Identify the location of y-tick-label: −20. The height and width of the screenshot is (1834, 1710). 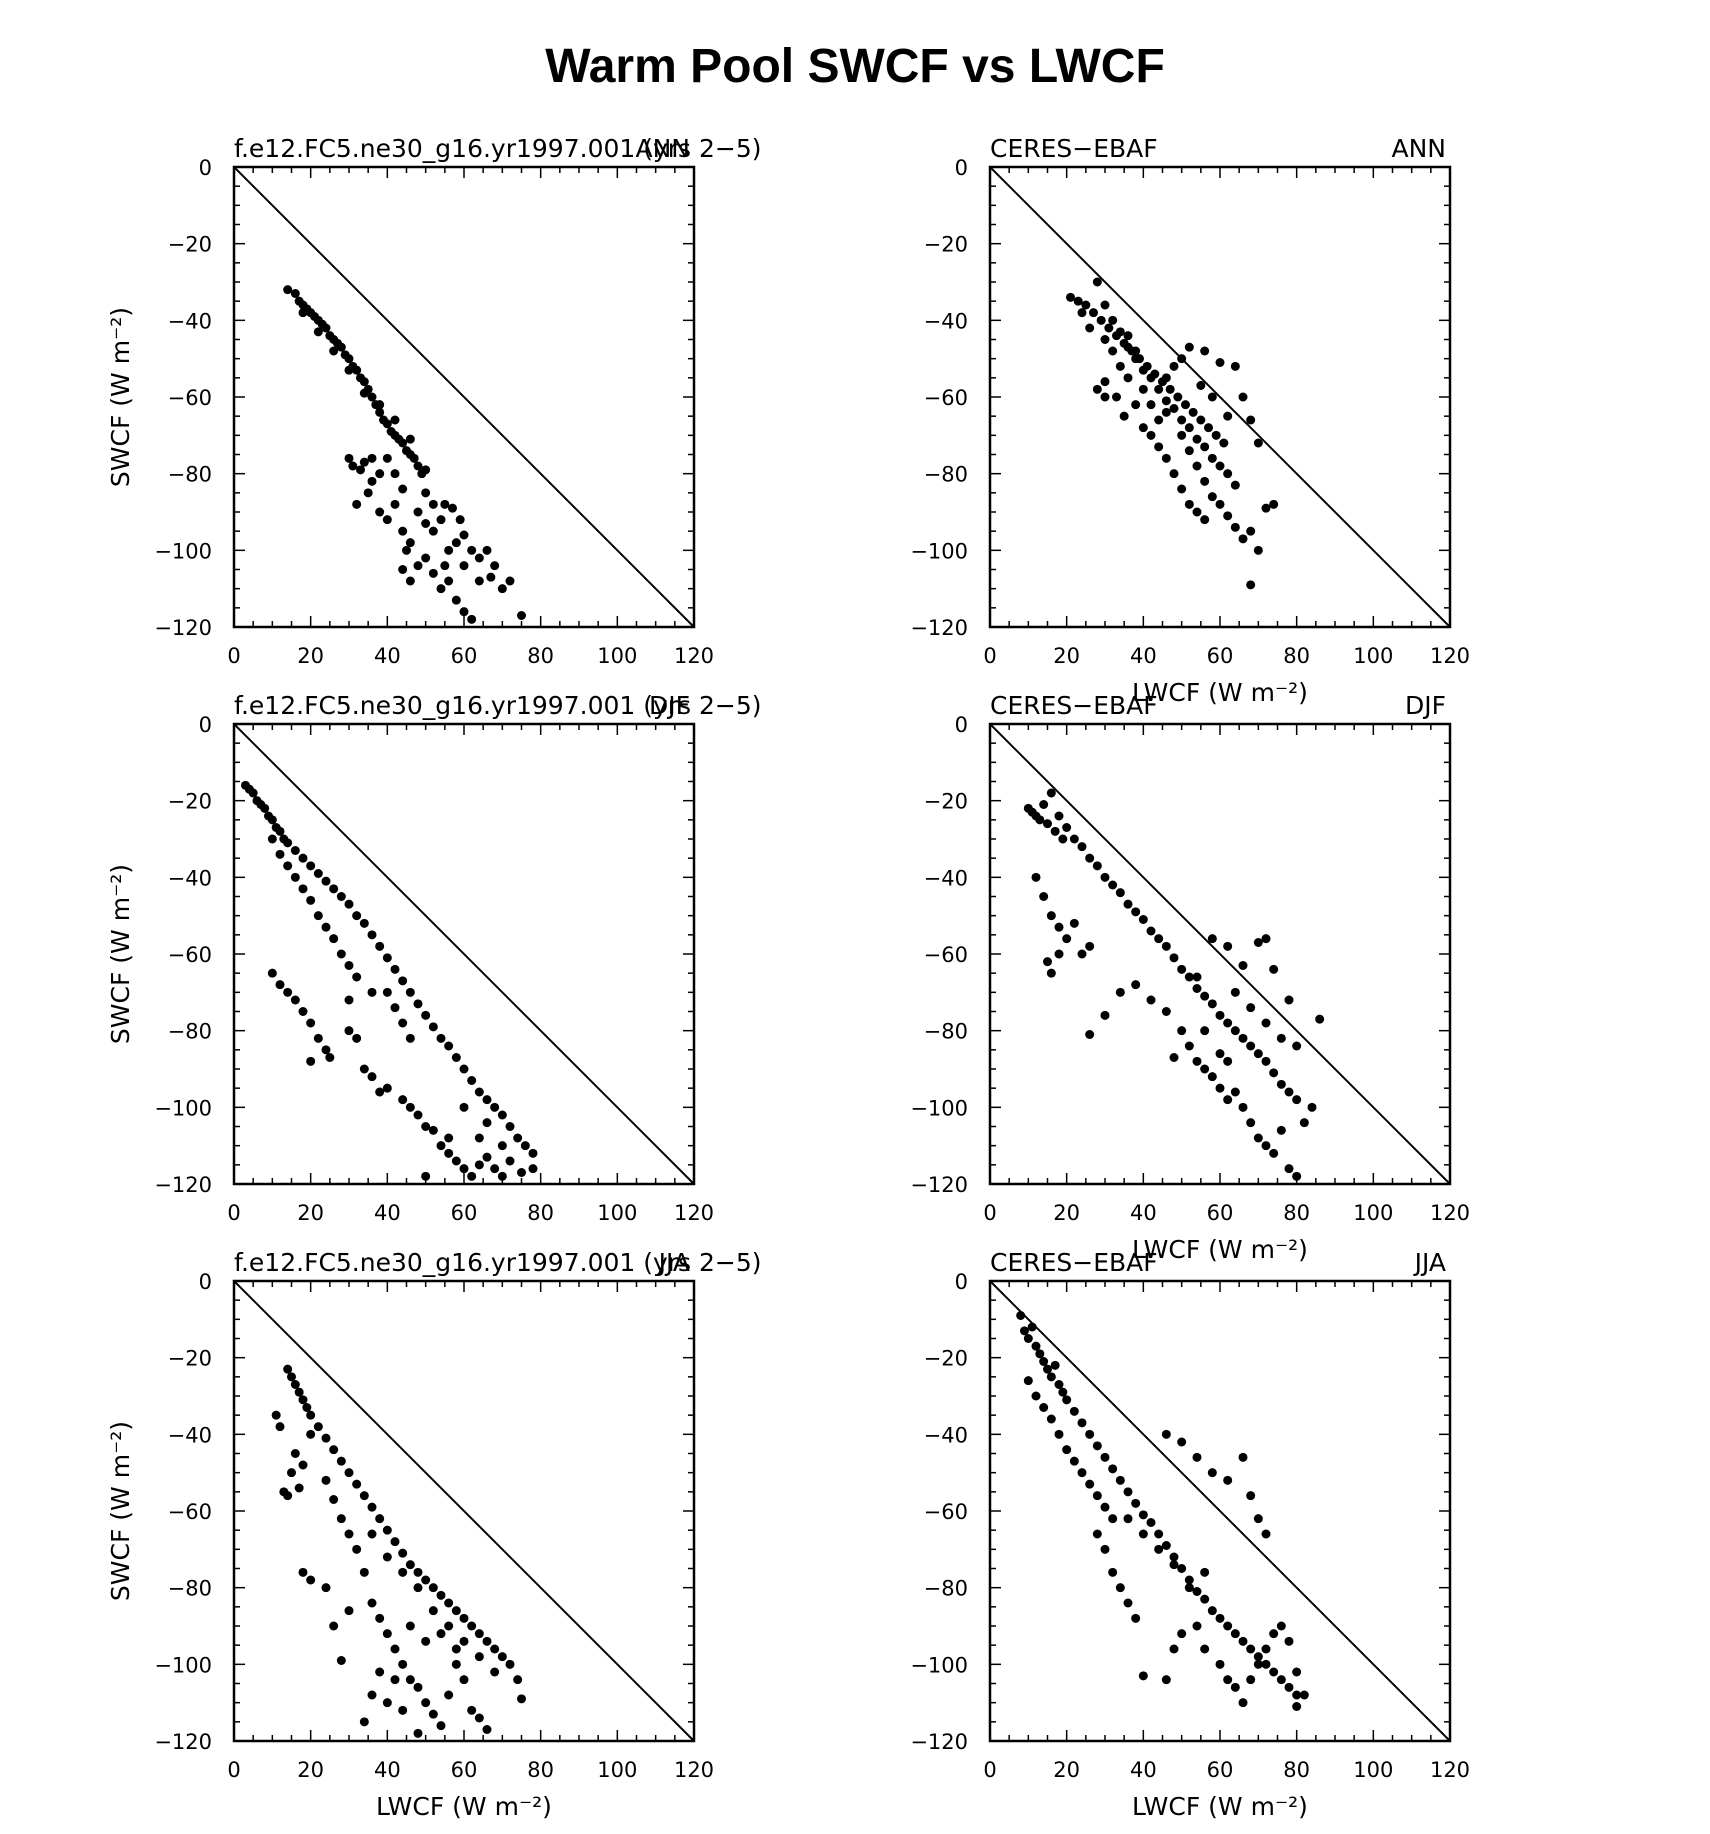
(190, 802).